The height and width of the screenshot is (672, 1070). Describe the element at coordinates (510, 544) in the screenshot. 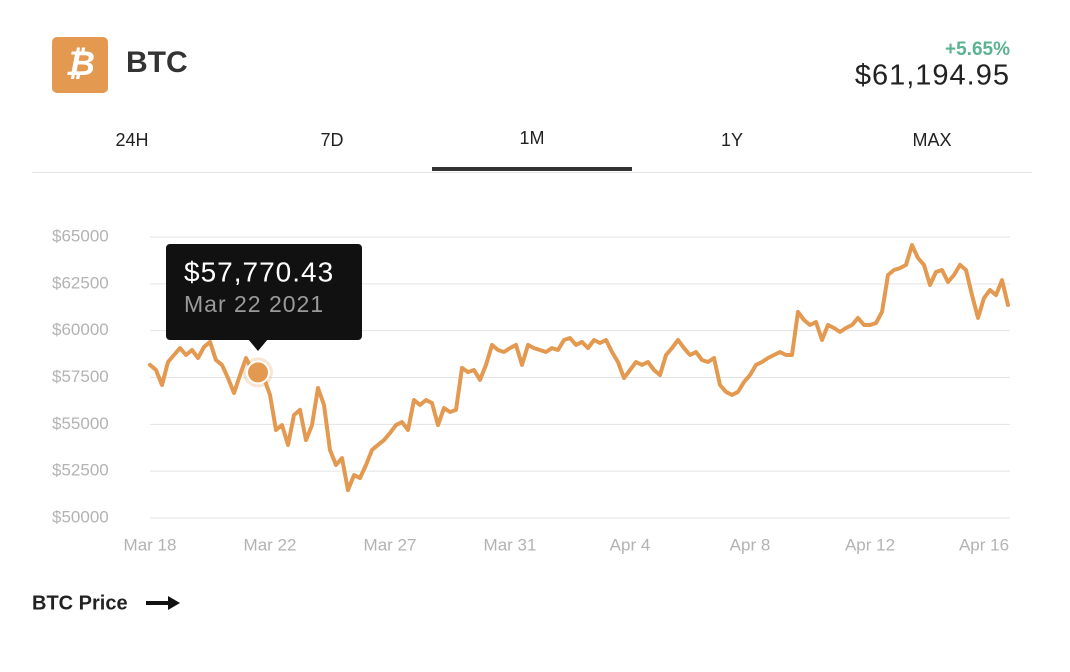

I see `x-tick-label: Mar 31` at that location.